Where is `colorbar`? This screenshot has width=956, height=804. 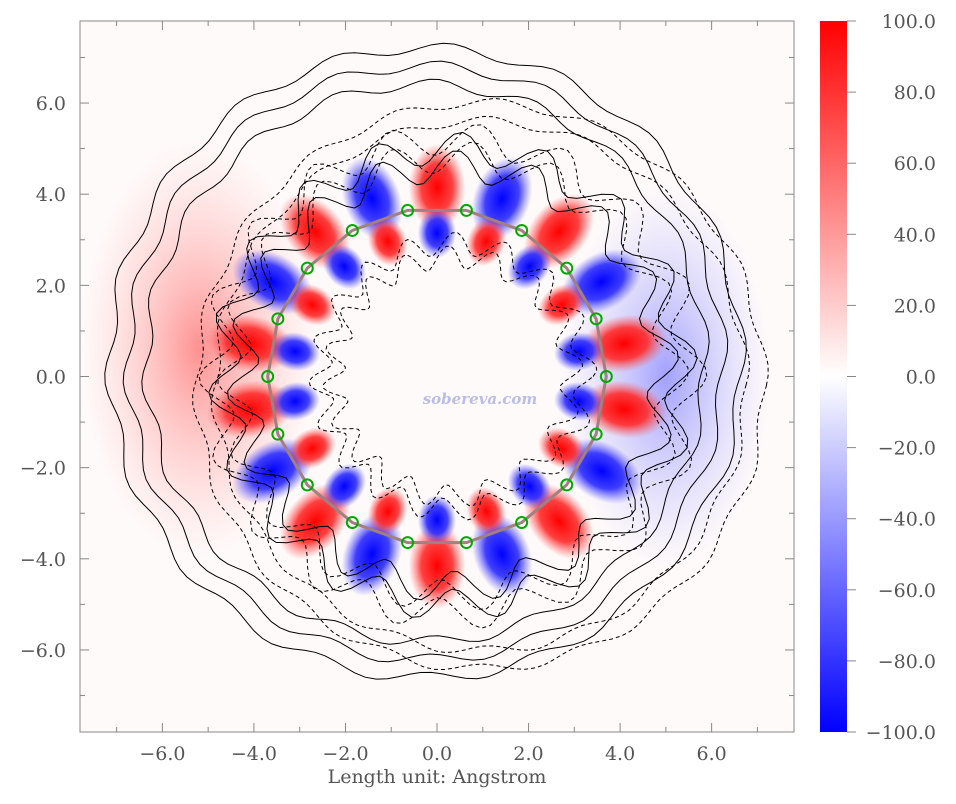 colorbar is located at coordinates (833, 376).